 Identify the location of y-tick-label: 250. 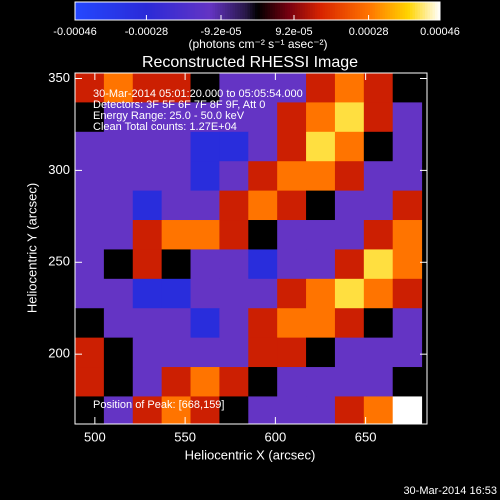
(59, 261).